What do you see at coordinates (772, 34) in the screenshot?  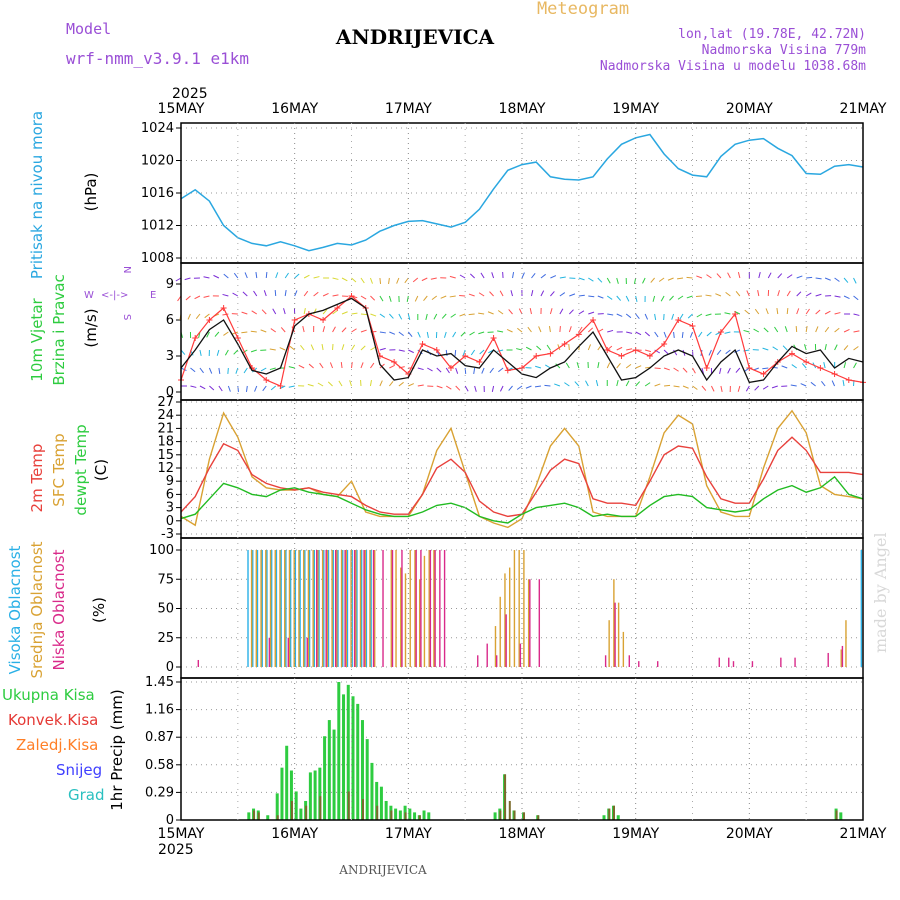 I see `station-coords: lon,lat (19.78E, 42.72N)` at bounding box center [772, 34].